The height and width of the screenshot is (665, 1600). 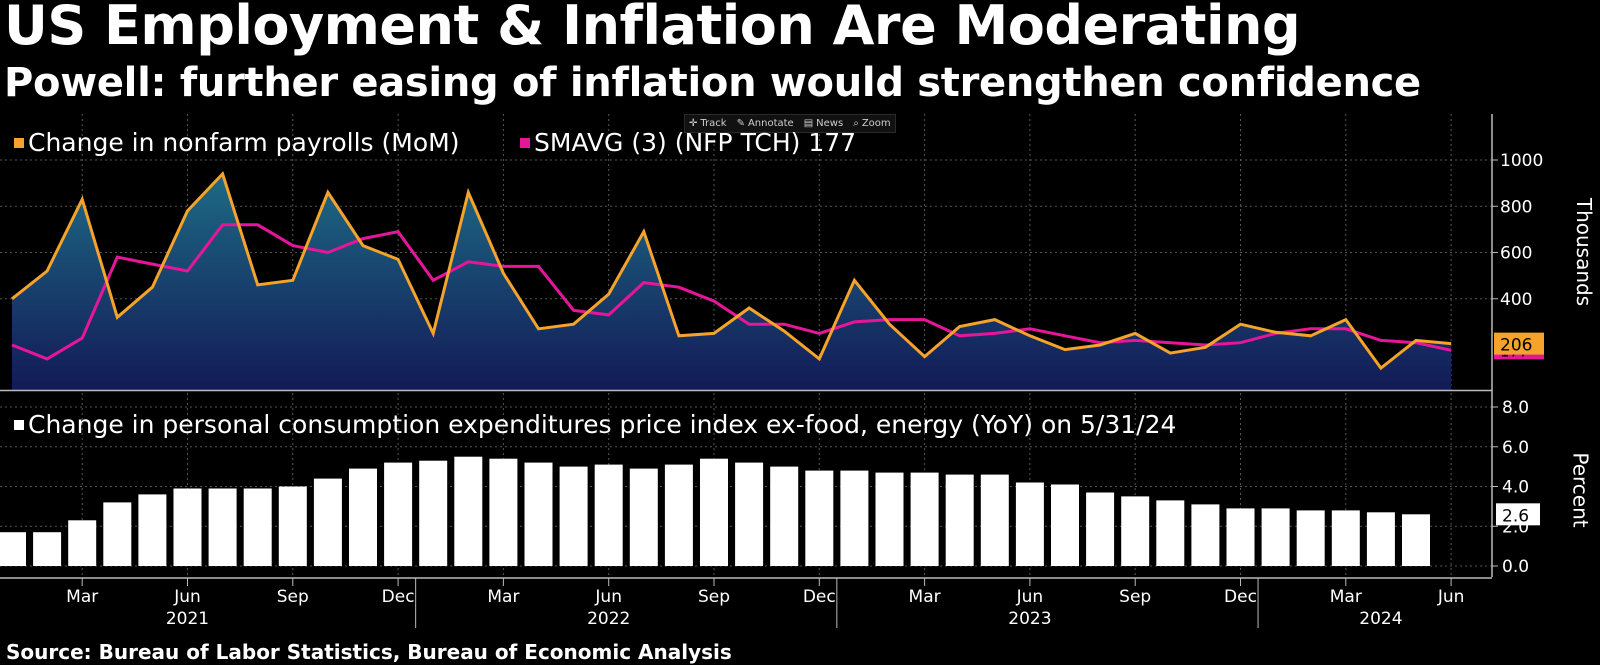 What do you see at coordinates (1515, 448) in the screenshot?
I see `y-tick-label-bottom: 6.0` at bounding box center [1515, 448].